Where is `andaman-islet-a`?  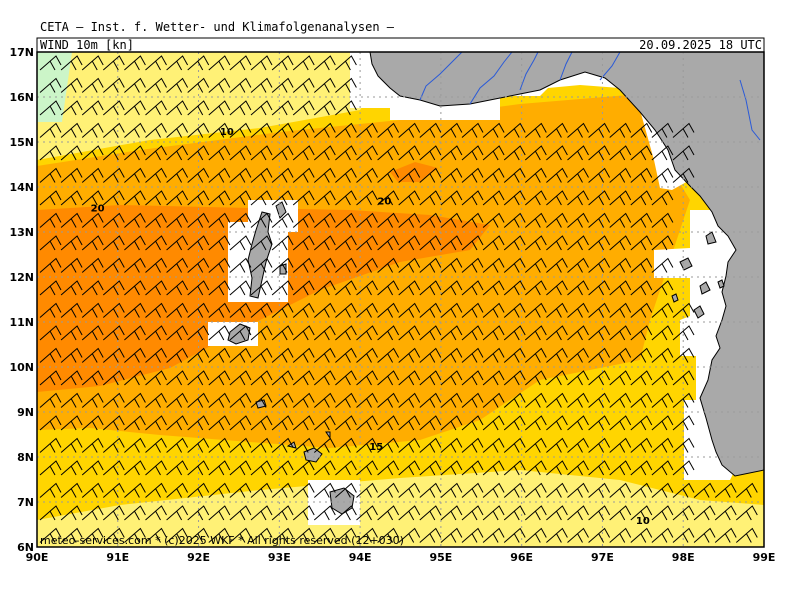 andaman-islet-a is located at coordinates (281, 210).